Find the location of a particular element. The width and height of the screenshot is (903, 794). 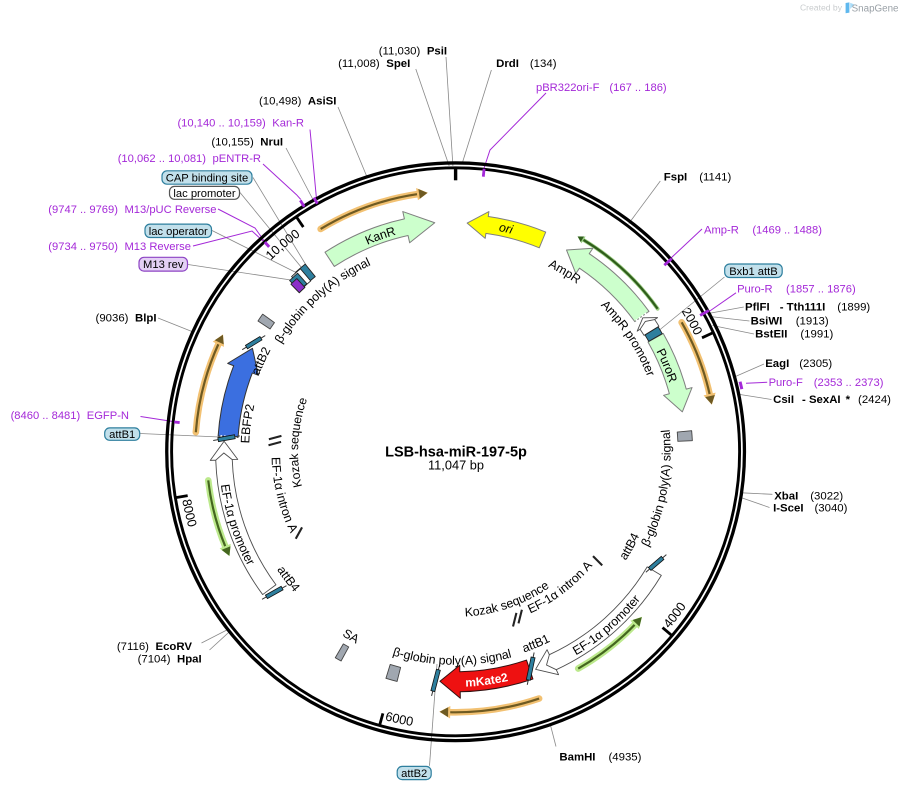

svg-text:pBR322ori-F(167 .. 186): pBR322ori-F (167 .. 186) is located at coordinates (601, 88).